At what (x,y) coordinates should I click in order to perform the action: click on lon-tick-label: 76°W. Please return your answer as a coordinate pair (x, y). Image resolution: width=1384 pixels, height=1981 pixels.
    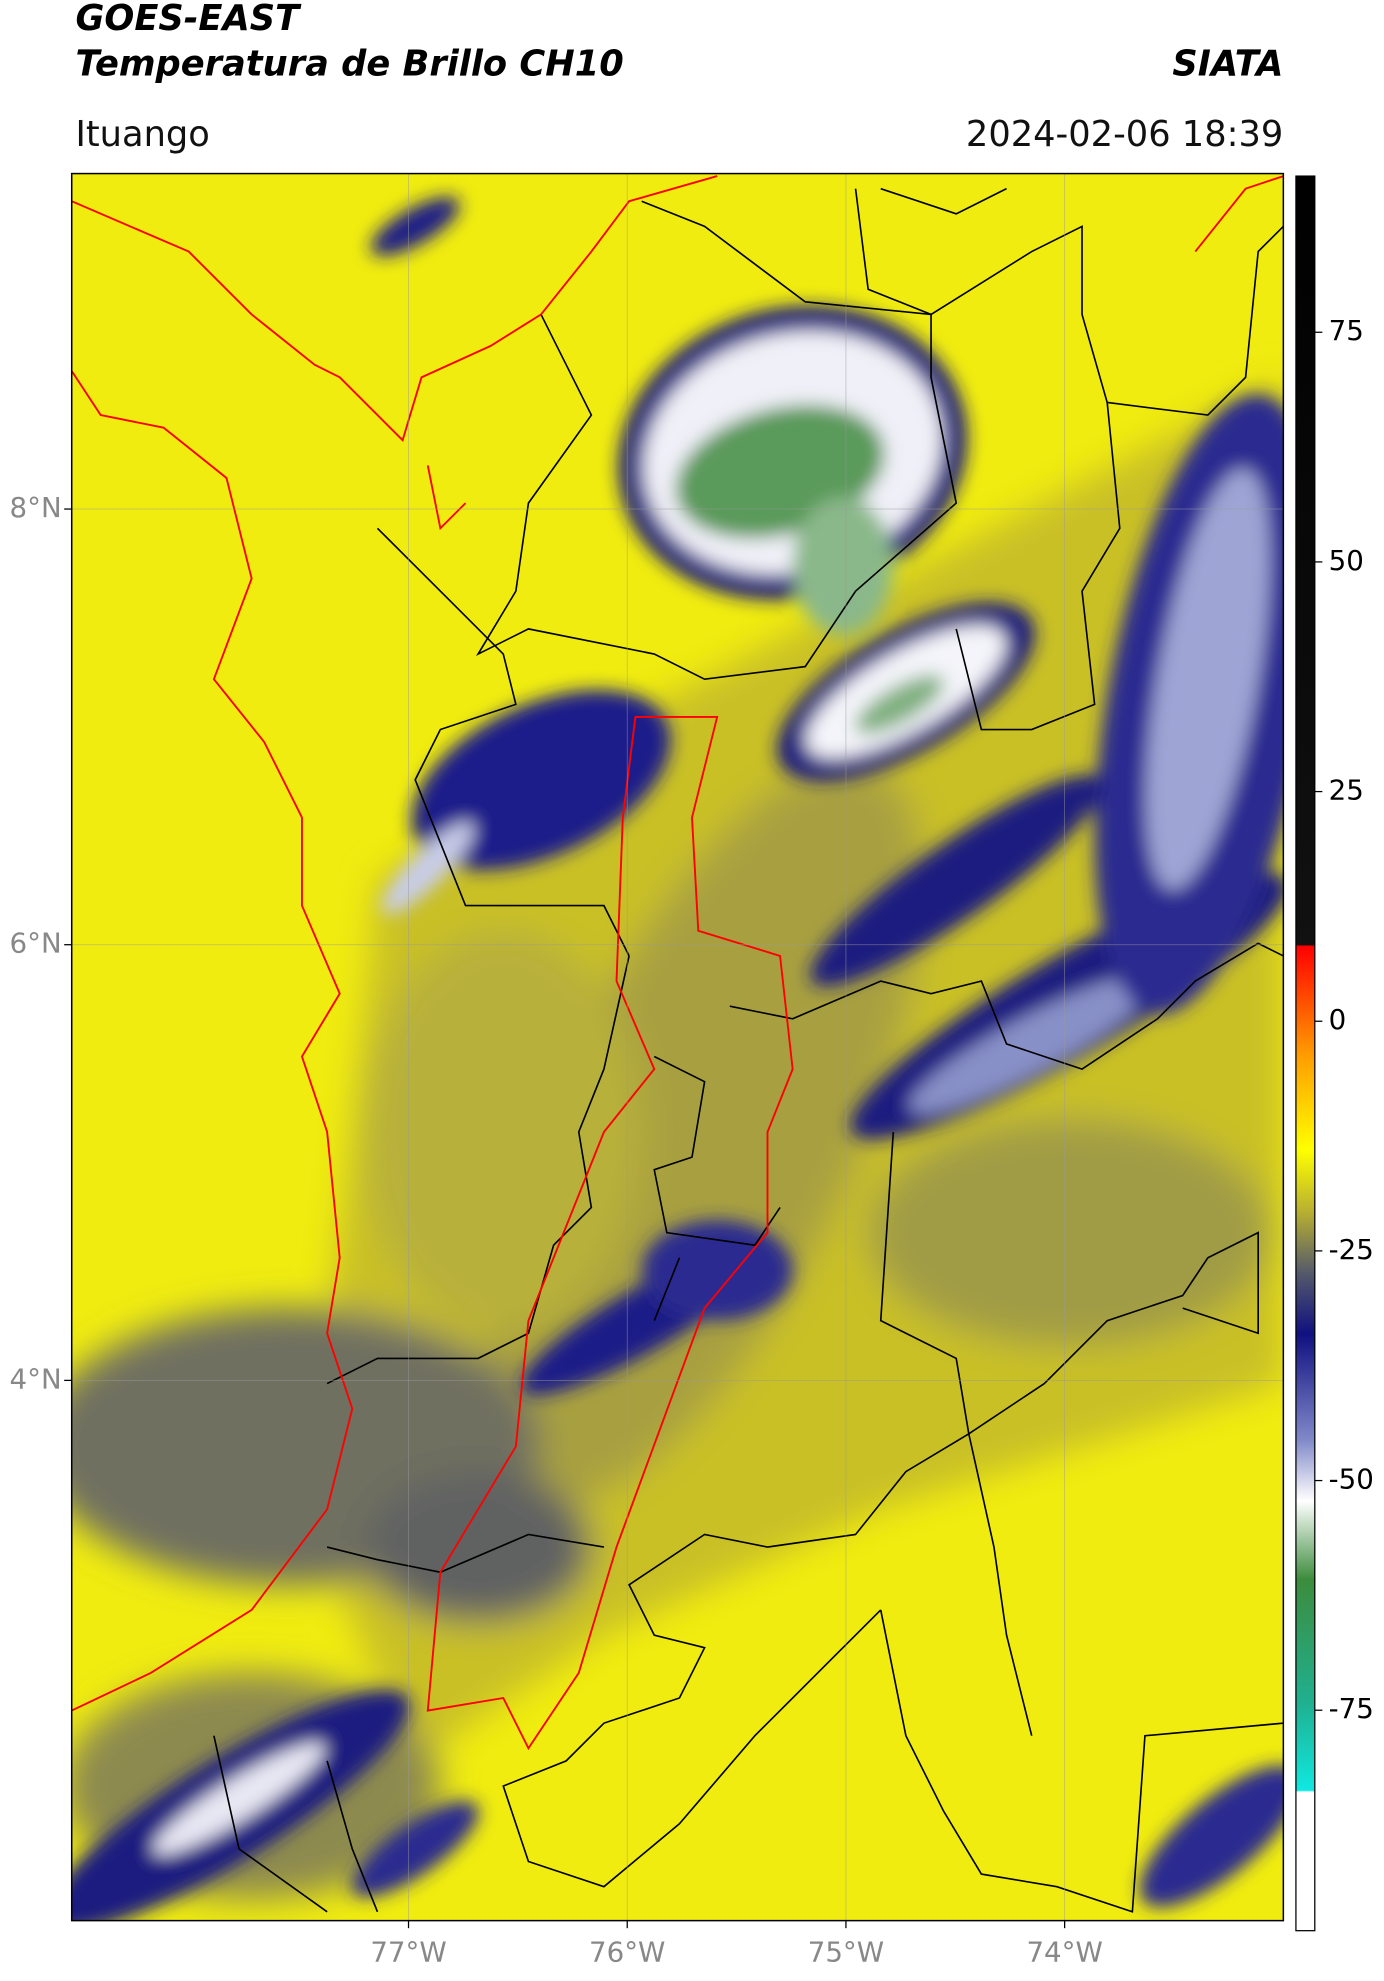
    Looking at the image, I should click on (627, 1951).